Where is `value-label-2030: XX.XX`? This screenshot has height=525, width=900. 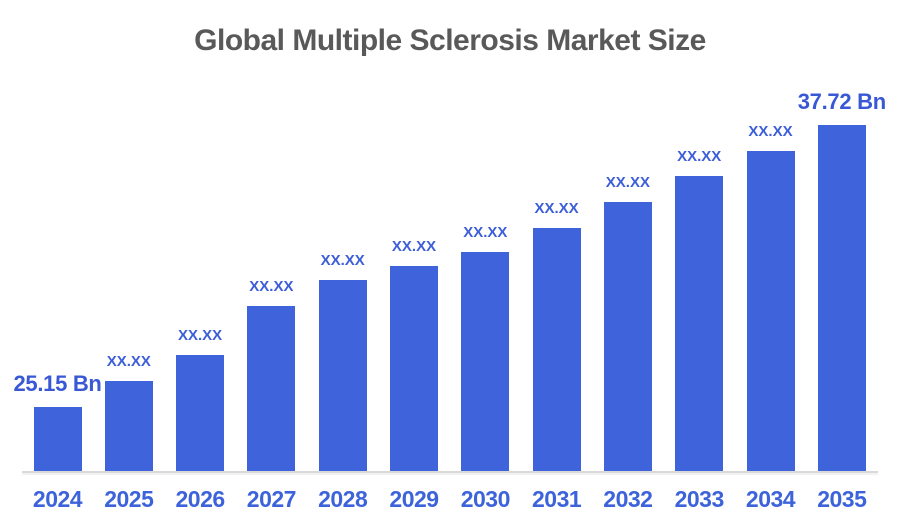
value-label-2030: XX.XX is located at coordinates (485, 232).